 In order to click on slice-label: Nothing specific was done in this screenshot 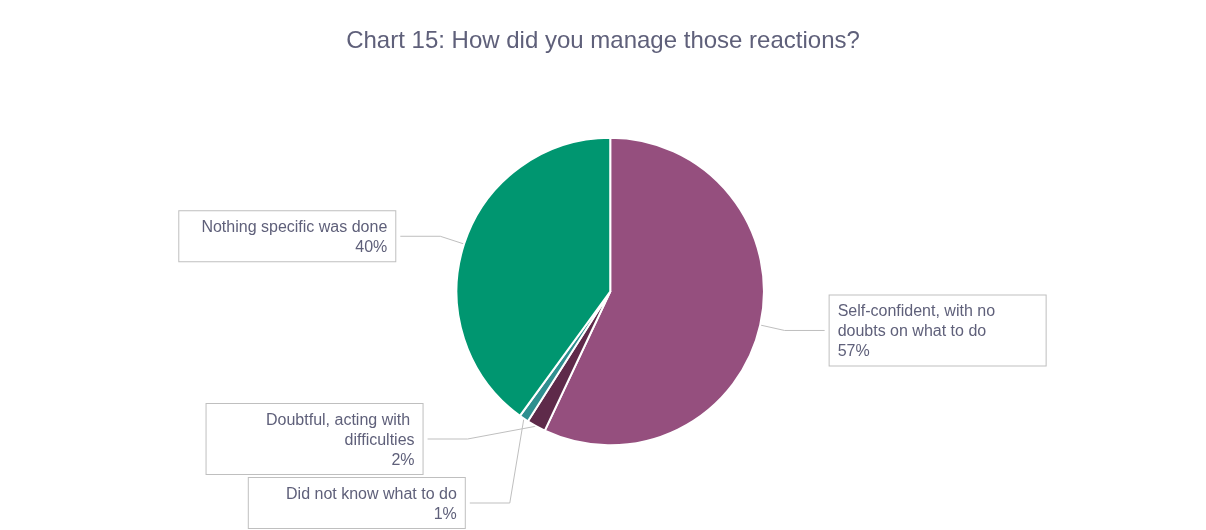, I will do `click(294, 226)`.